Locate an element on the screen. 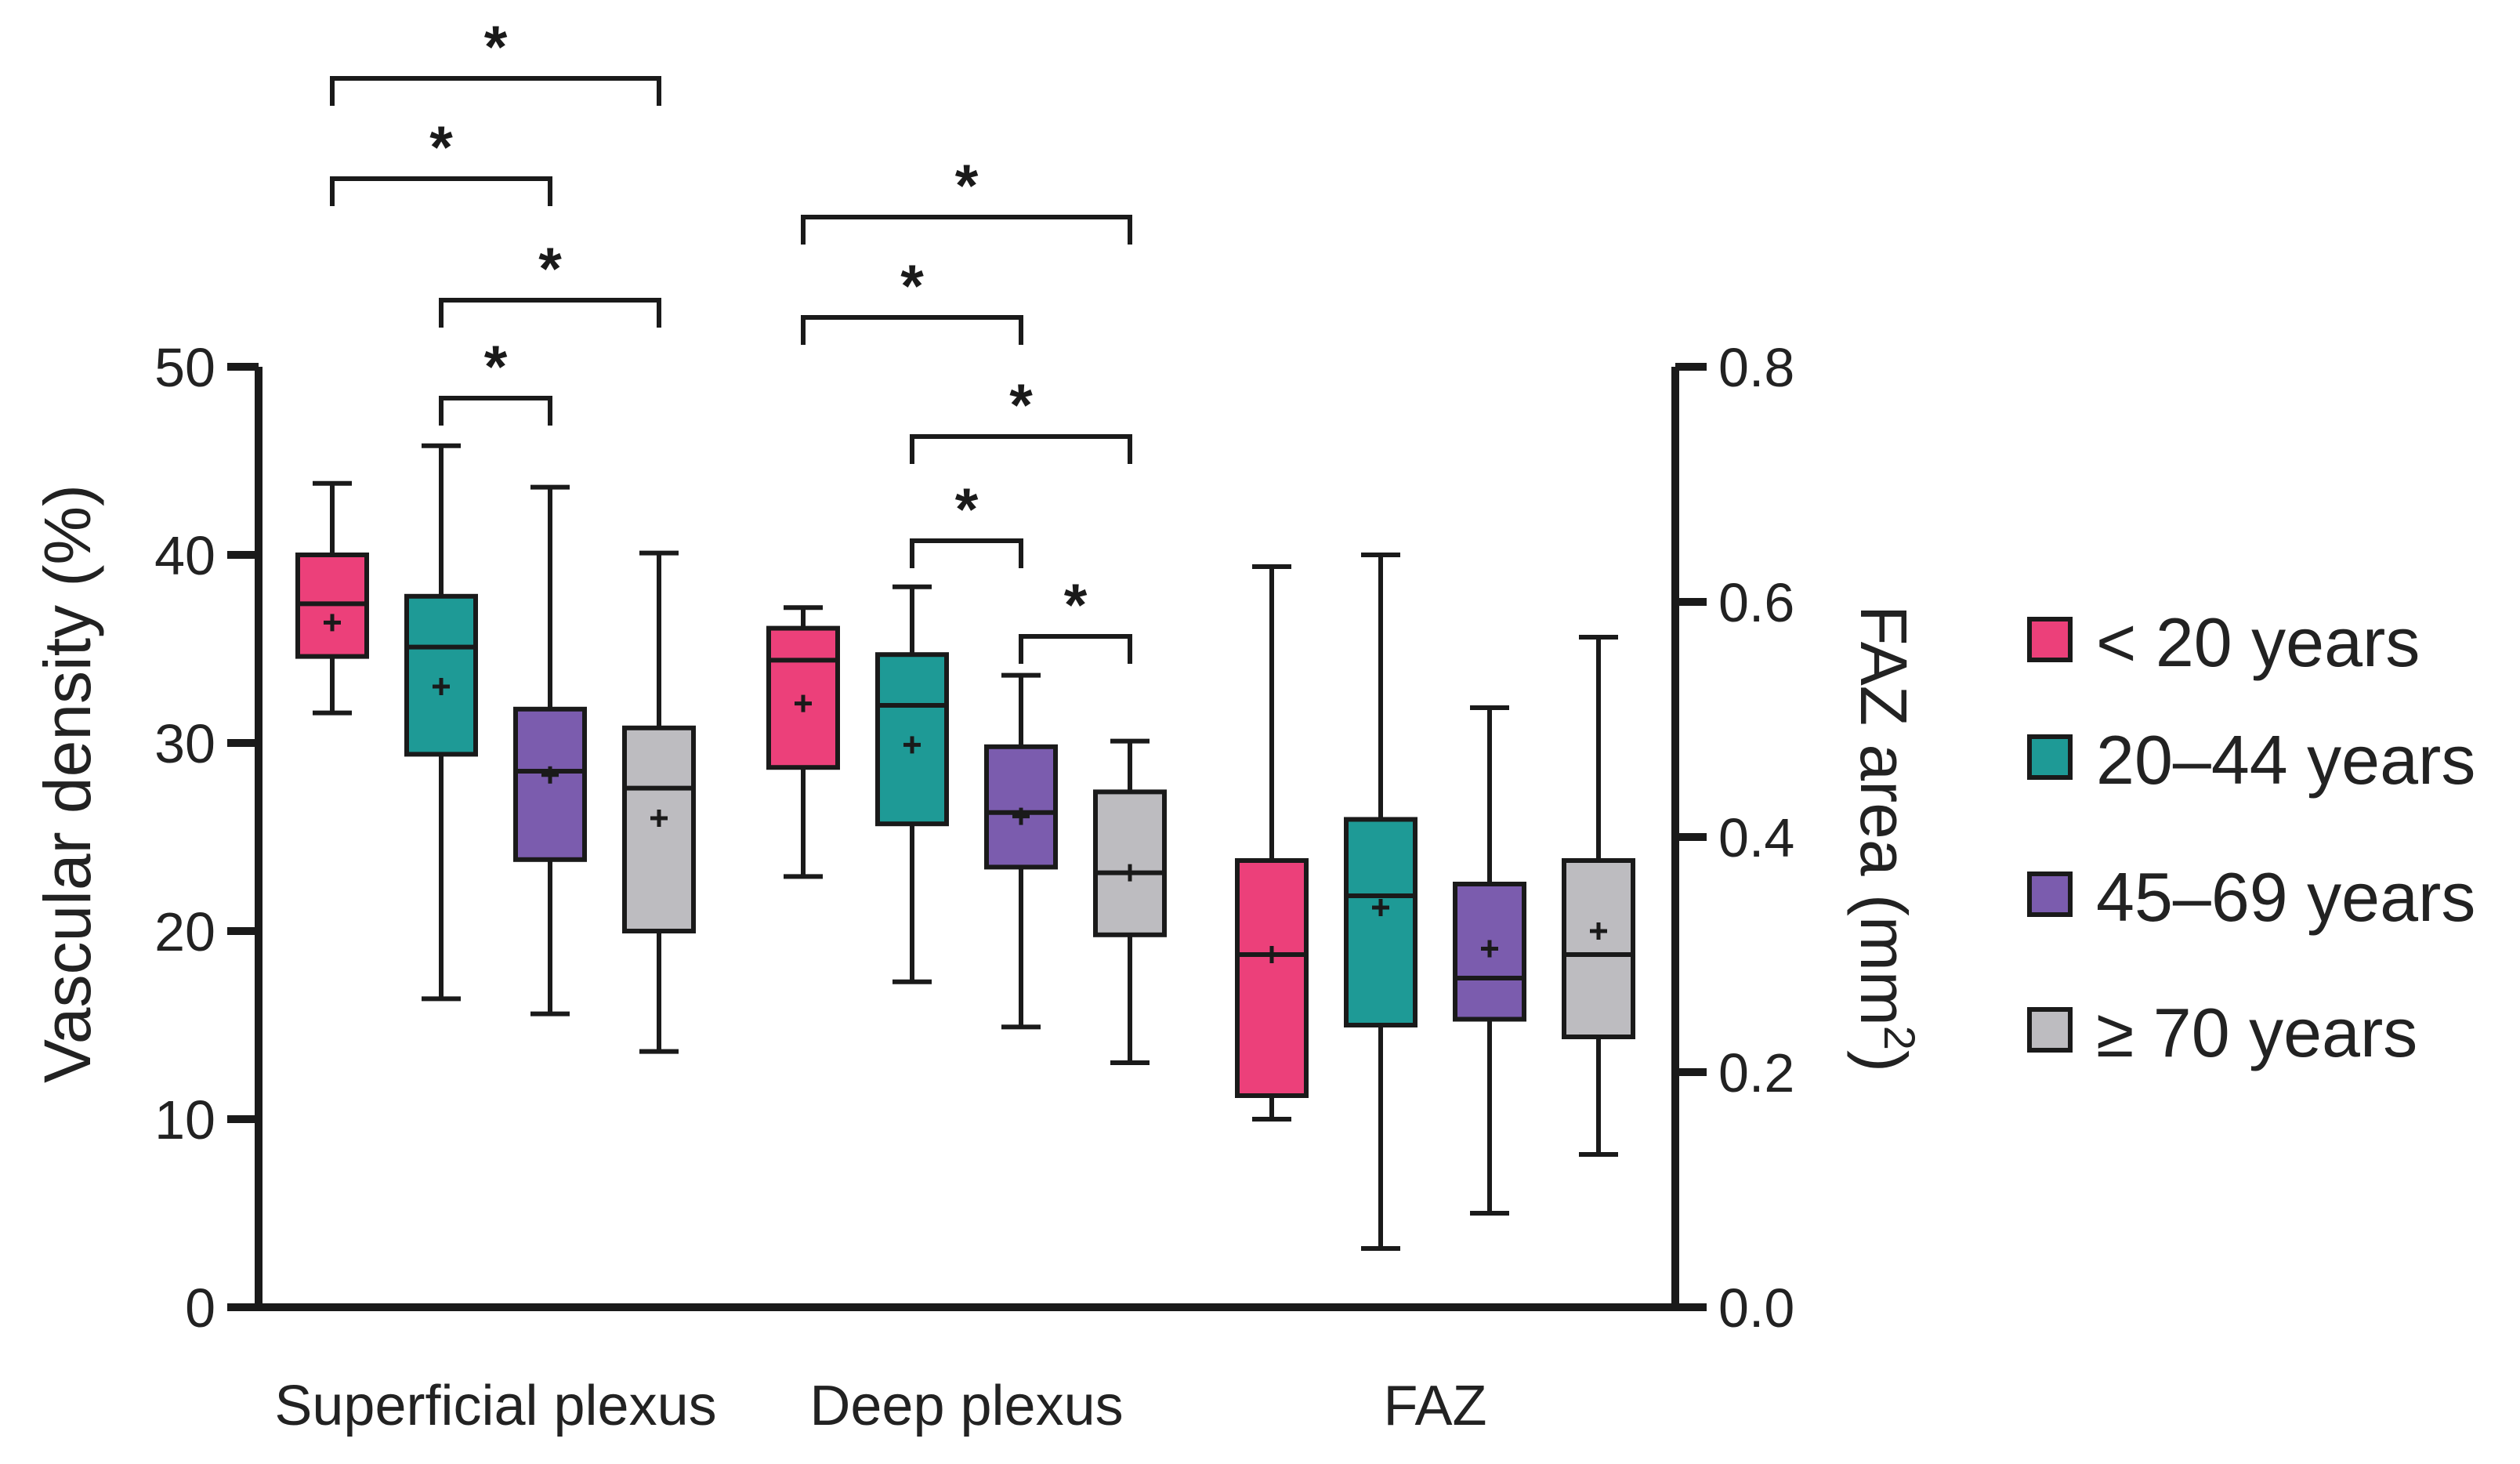 The height and width of the screenshot is (1464, 2520). left-axis-tick-label: 30 is located at coordinates (184, 743).